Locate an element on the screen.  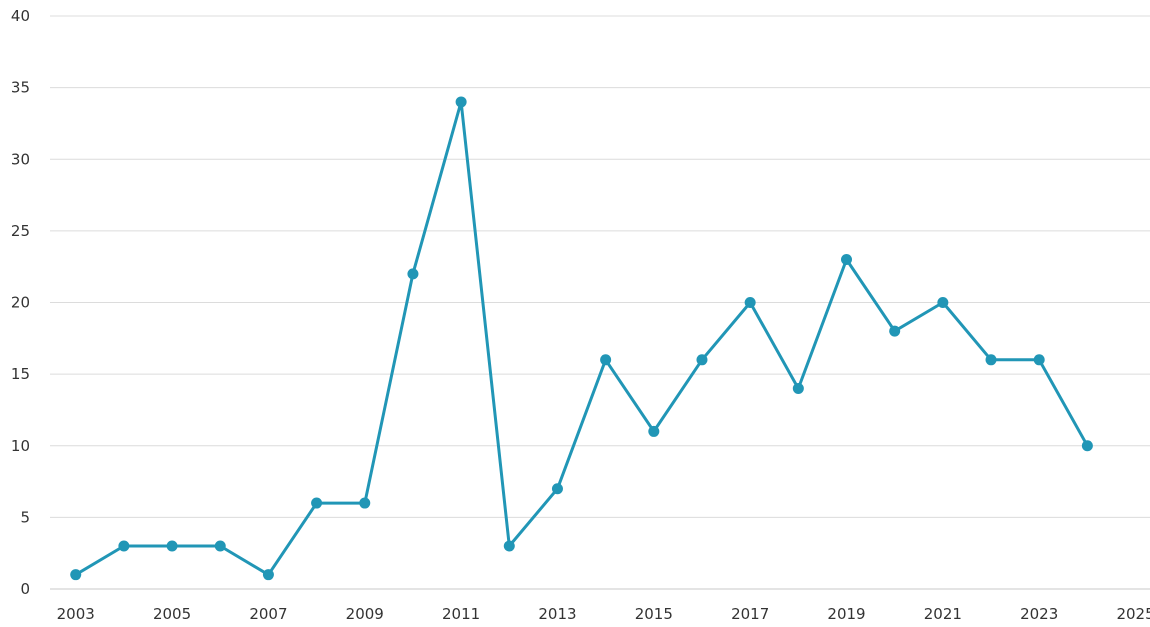
y-tick-label: 5 is located at coordinates (25, 517).